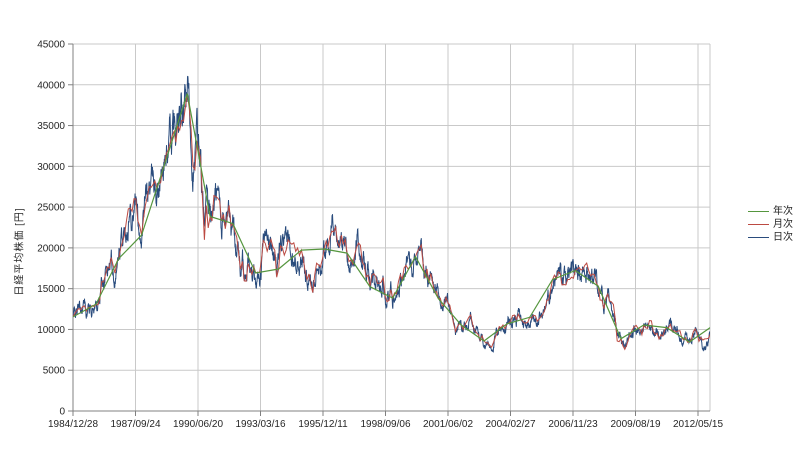  What do you see at coordinates (770, 237) in the screenshot?
I see `legend-item-daily: 日次` at bounding box center [770, 237].